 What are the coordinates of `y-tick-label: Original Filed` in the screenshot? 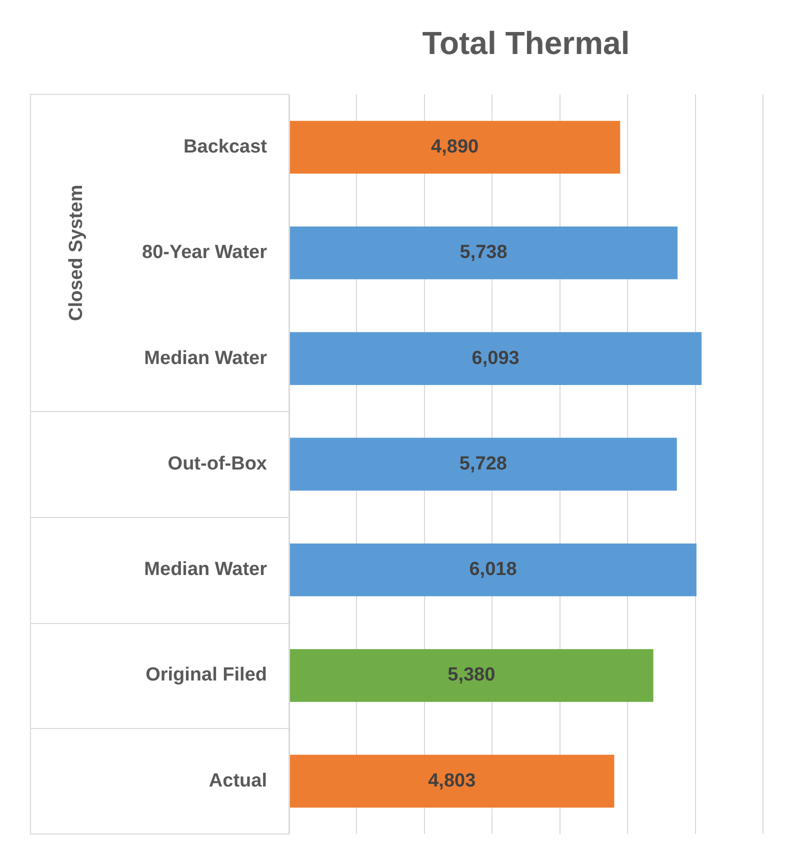 It's located at (206, 675).